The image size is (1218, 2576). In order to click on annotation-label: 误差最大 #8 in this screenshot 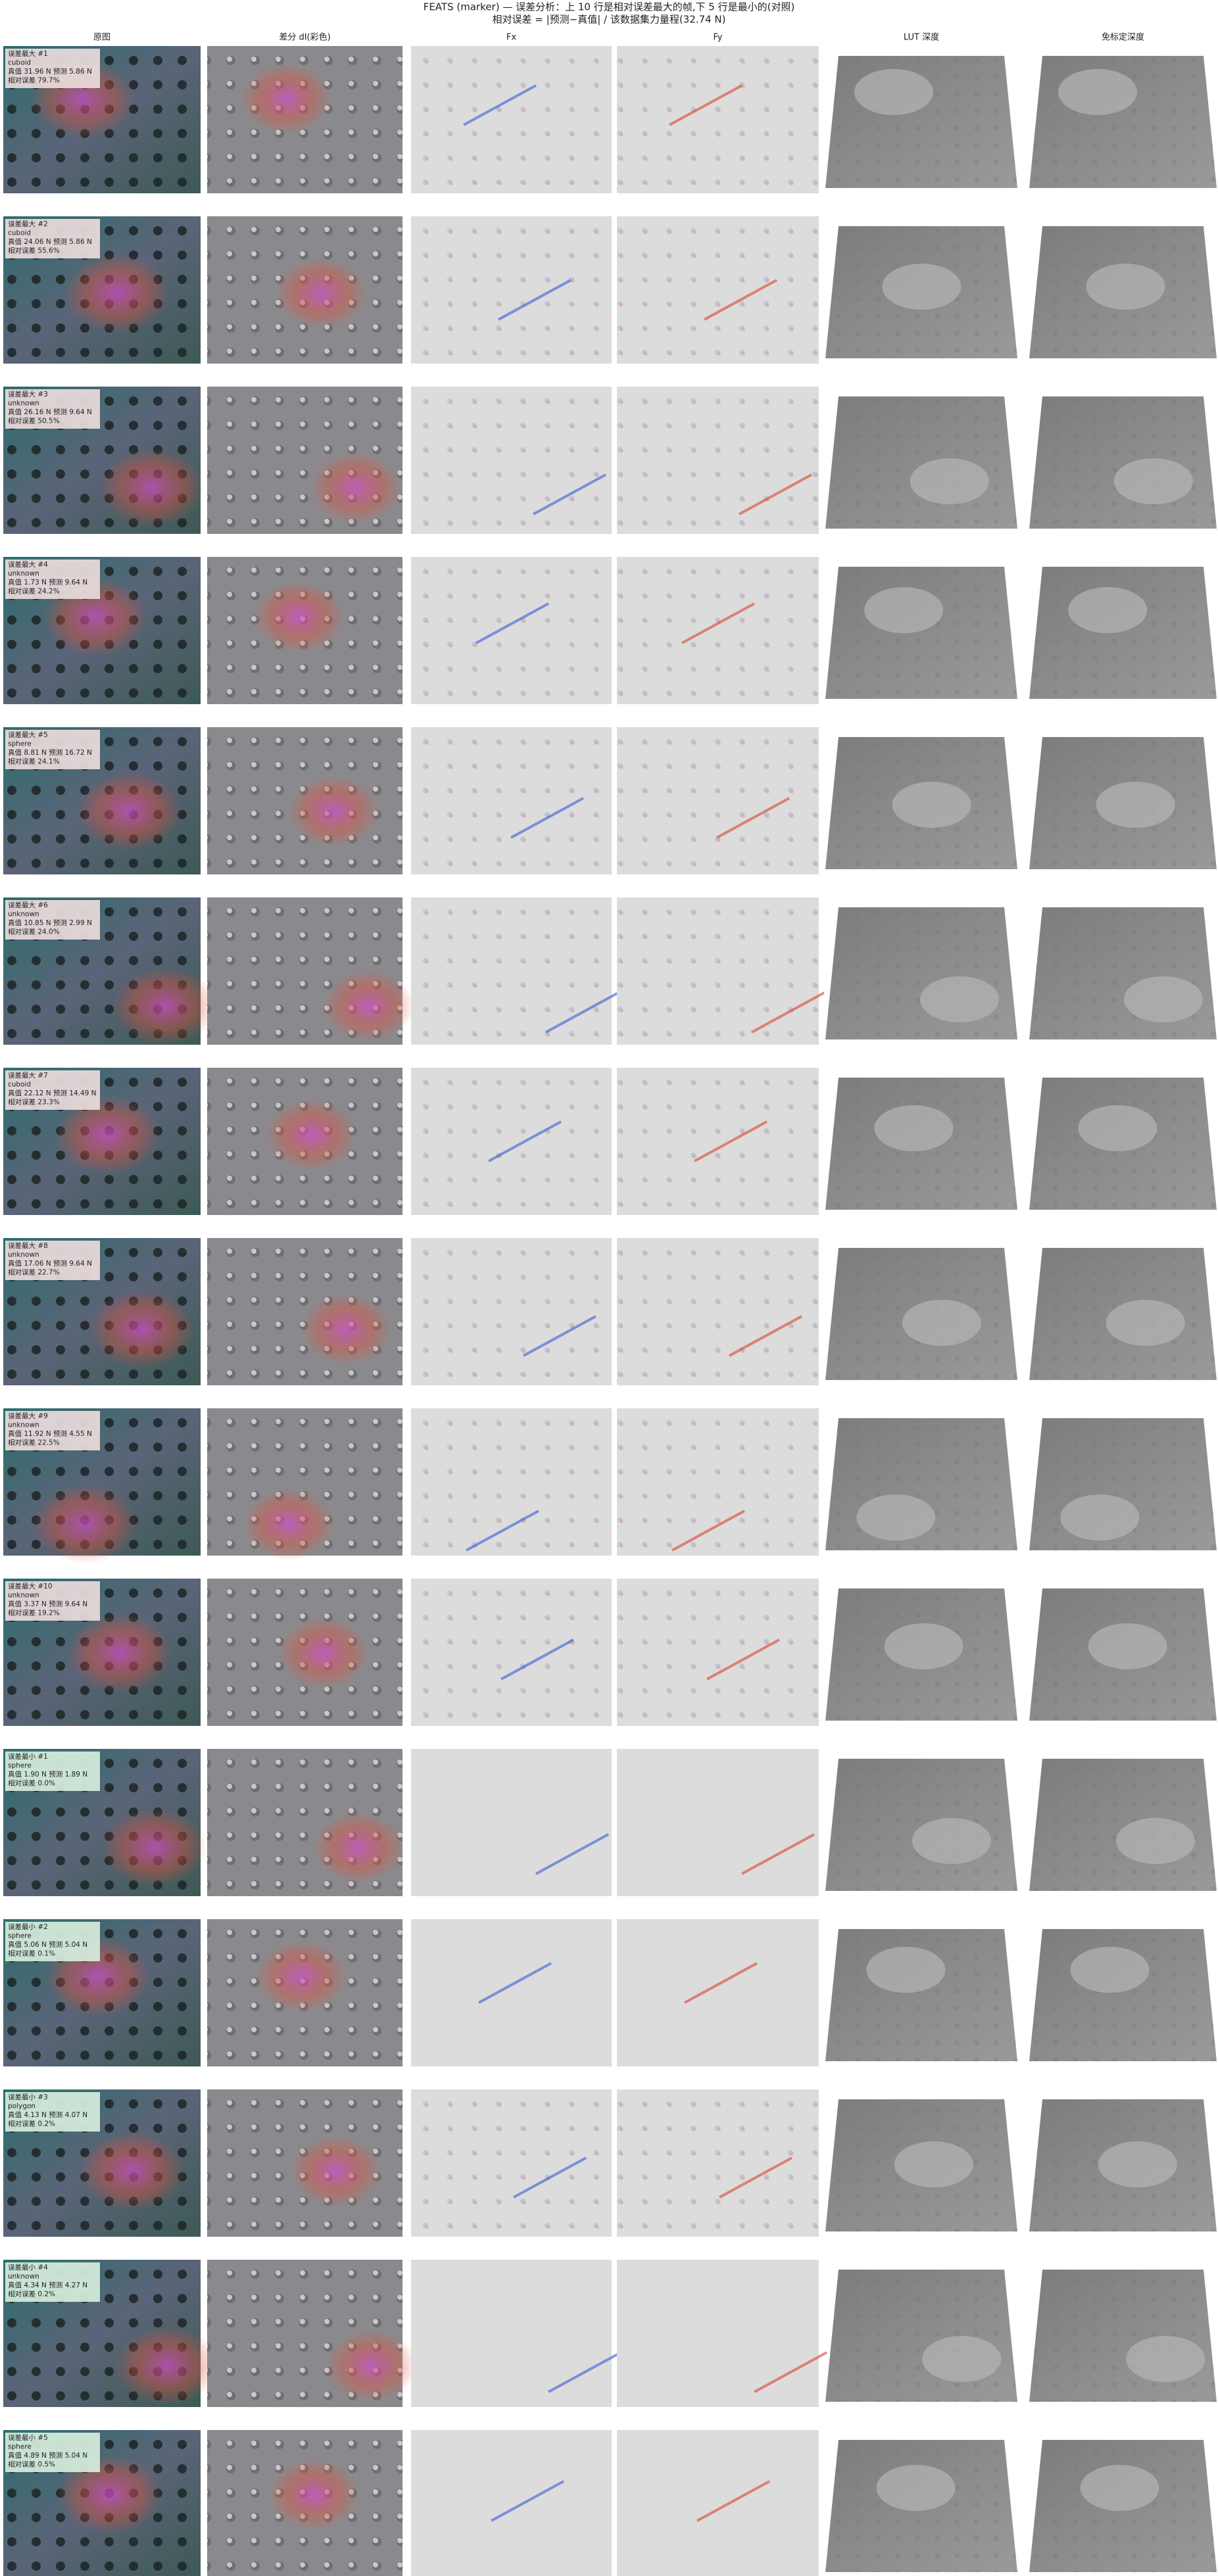, I will do `click(28, 1245)`.